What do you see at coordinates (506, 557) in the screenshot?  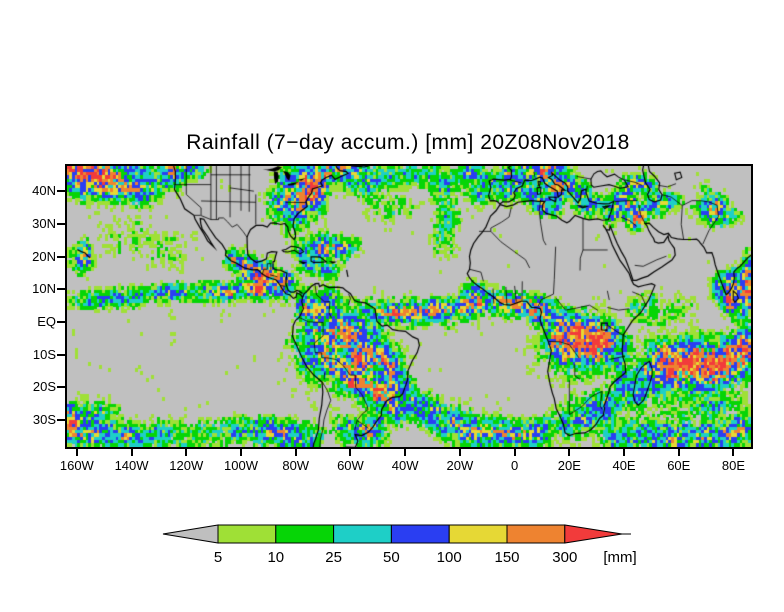 I see `colorbar-level-label: 150` at bounding box center [506, 557].